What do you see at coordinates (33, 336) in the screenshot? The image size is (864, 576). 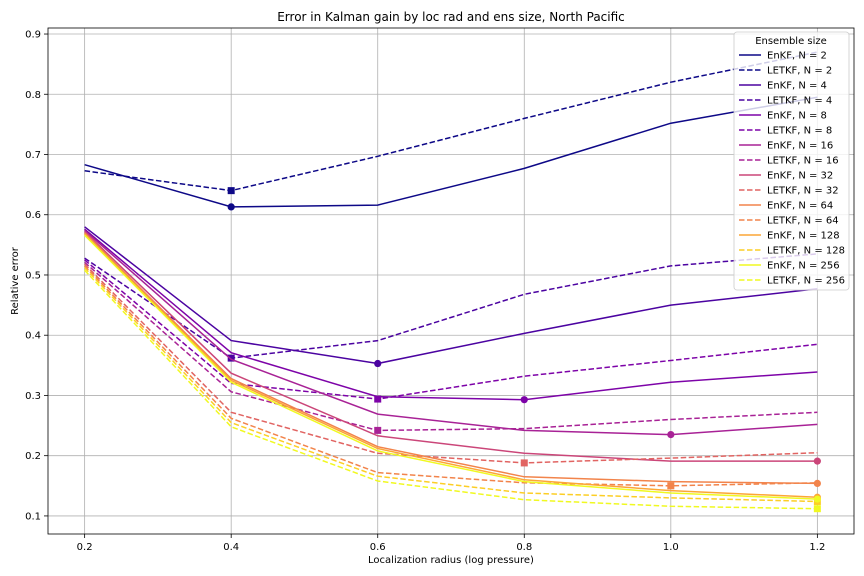 I see `y-tick-label: 0.4` at bounding box center [33, 336].